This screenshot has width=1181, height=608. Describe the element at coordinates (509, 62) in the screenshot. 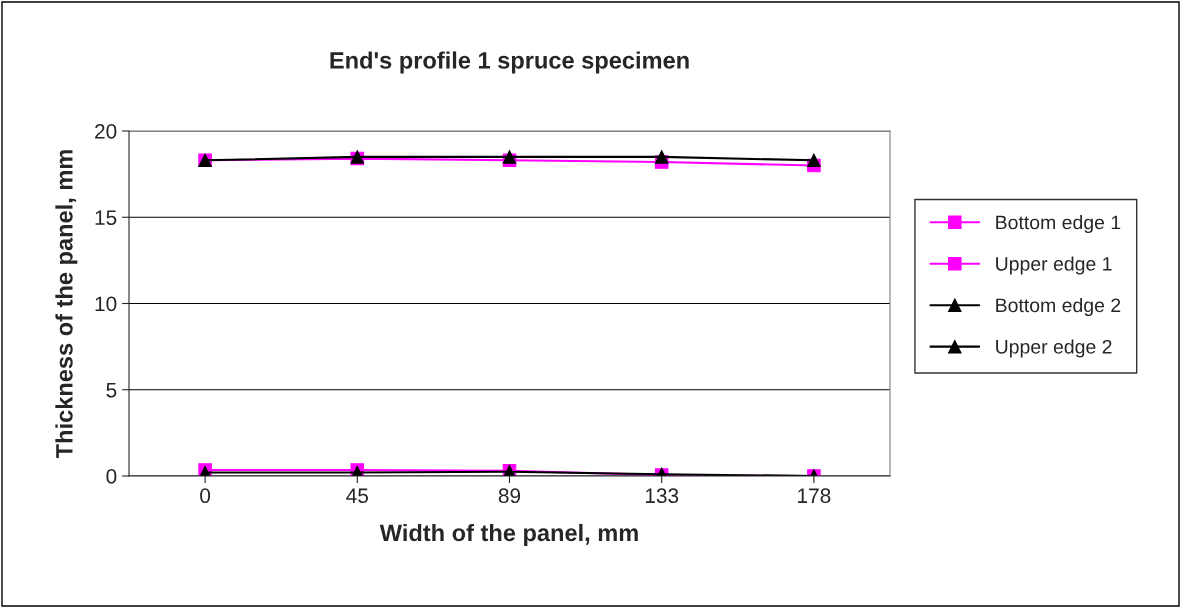

I see `chart-title: End's profile 1 spruce specimen` at that location.